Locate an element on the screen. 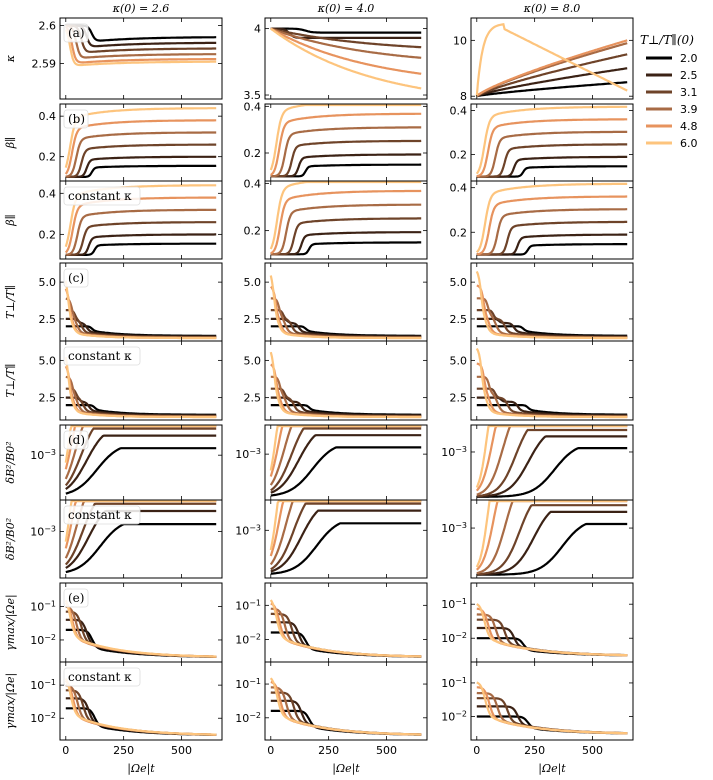 The image size is (713, 780). panel-dB_const-col2: 10−3 is located at coordinates (537, 539).